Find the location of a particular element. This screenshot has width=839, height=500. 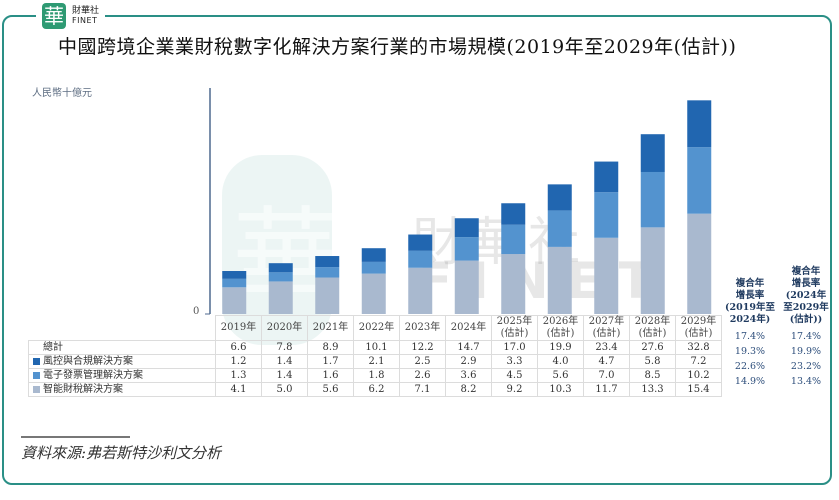

data-label: 13.3 is located at coordinates (652, 389).